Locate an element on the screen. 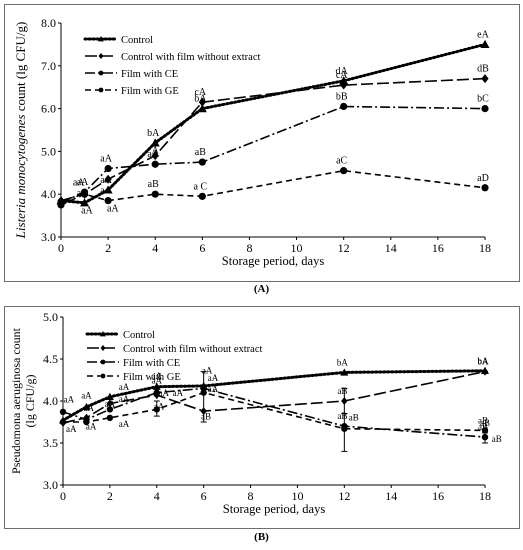 The height and width of the screenshot is (550, 523). y-tick-label-a-2: 5.0 is located at coordinates (48, 151).